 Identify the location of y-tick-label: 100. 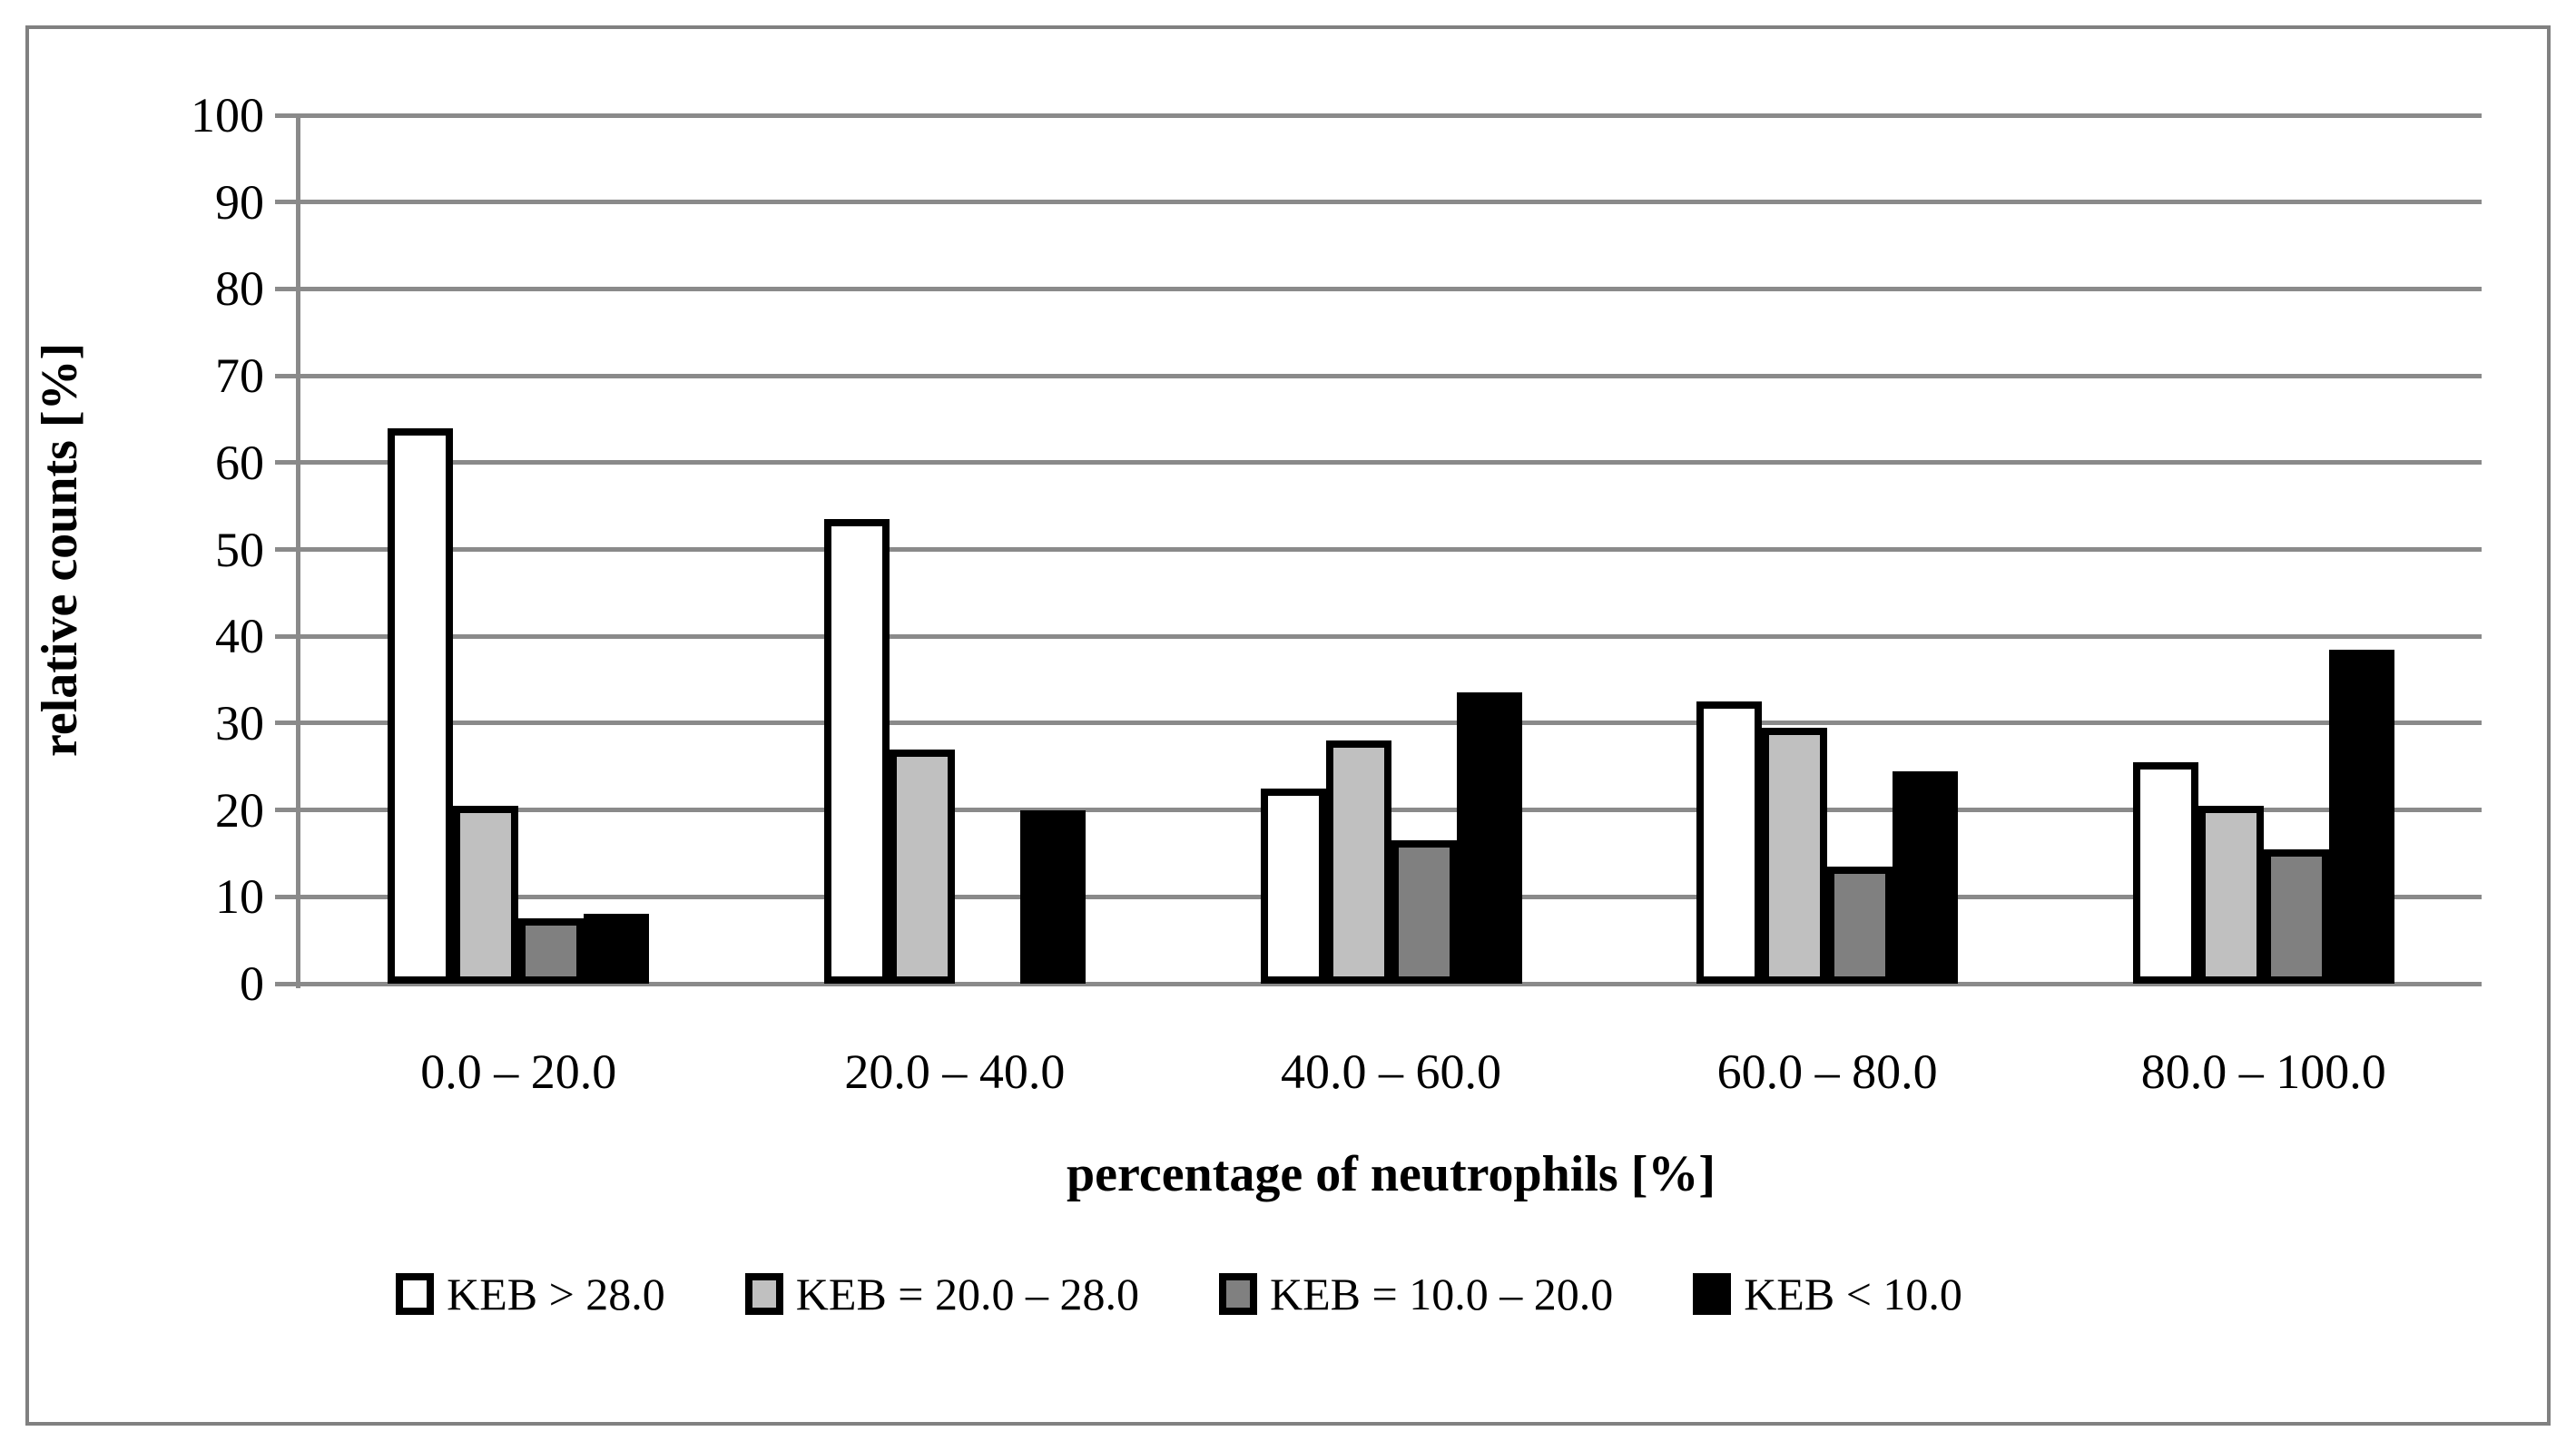
(227, 115).